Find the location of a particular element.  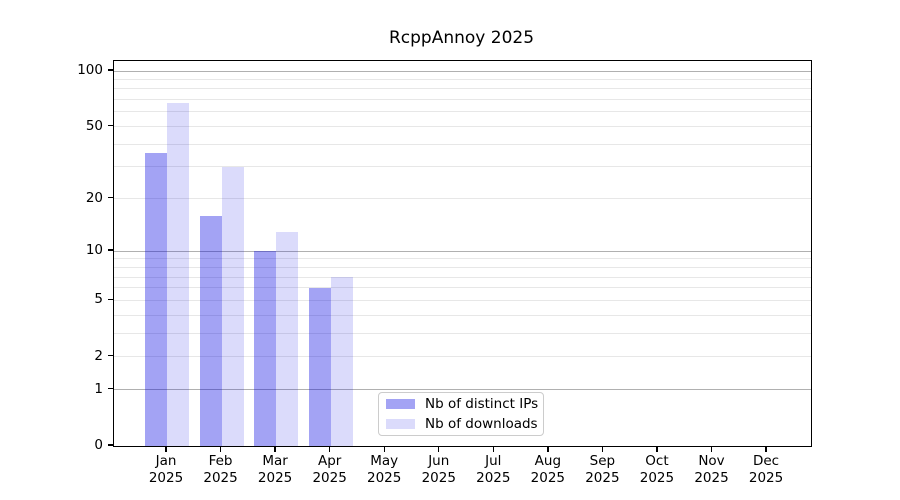

legend-swatch-downloads-icon is located at coordinates (400, 424).